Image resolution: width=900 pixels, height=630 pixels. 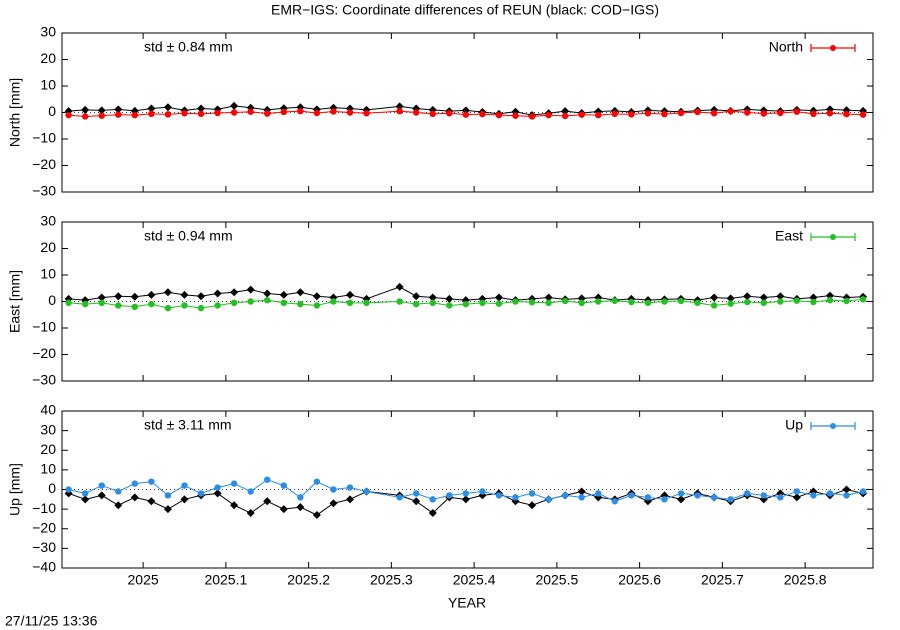 I want to click on y-tick-label: 0, so click(x=52, y=111).